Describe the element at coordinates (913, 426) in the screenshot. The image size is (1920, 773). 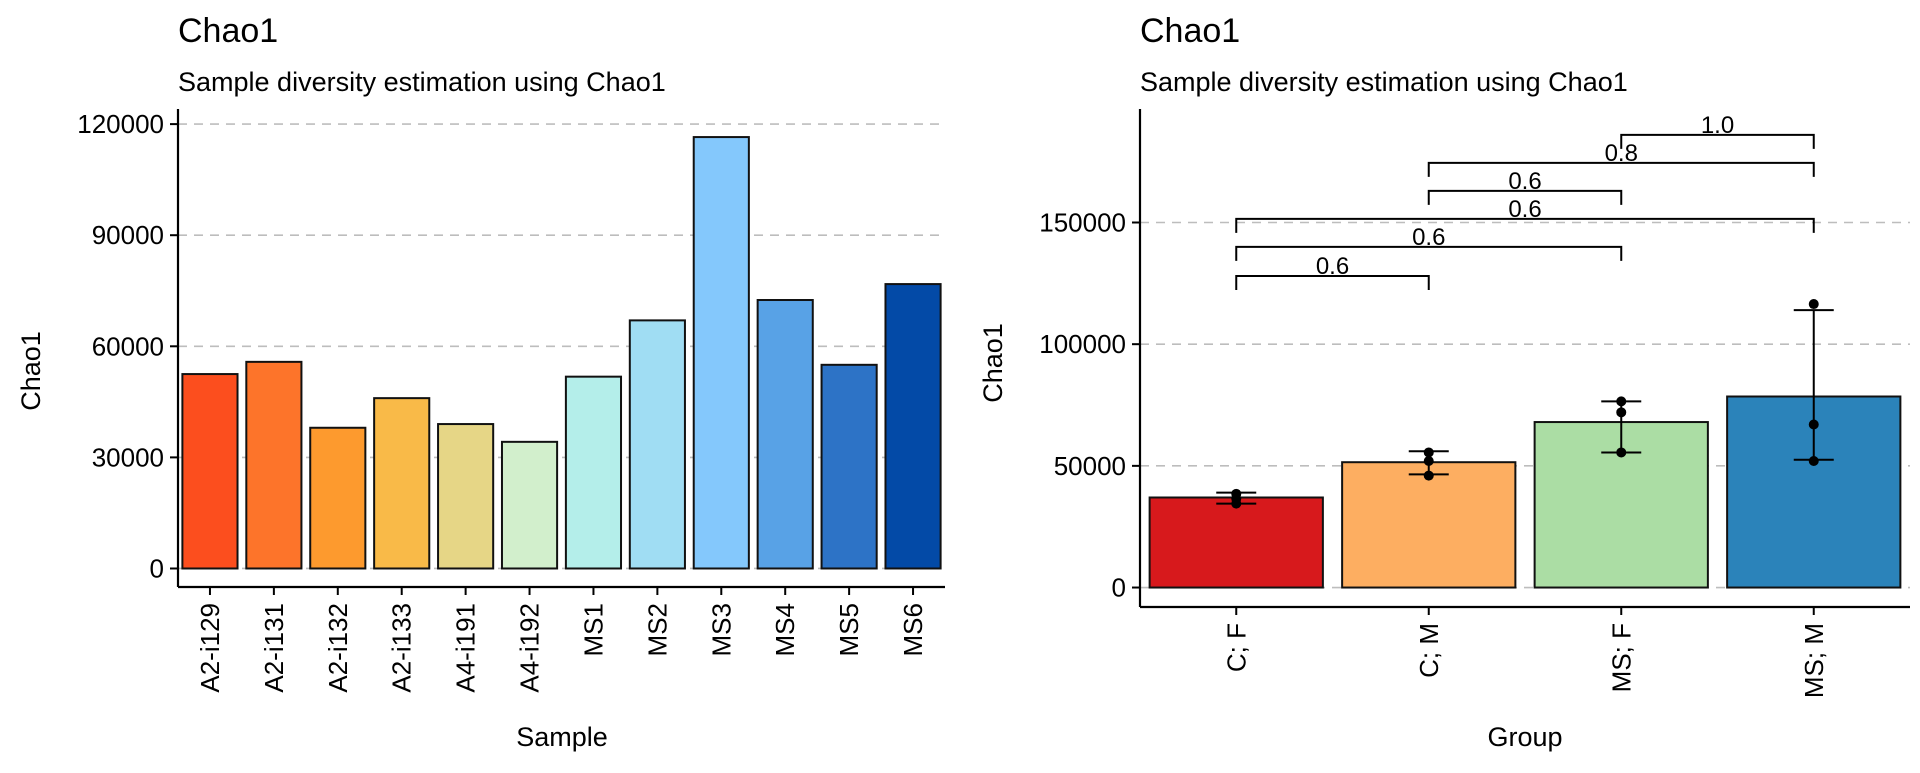
I see `left-bar-ms6` at that location.